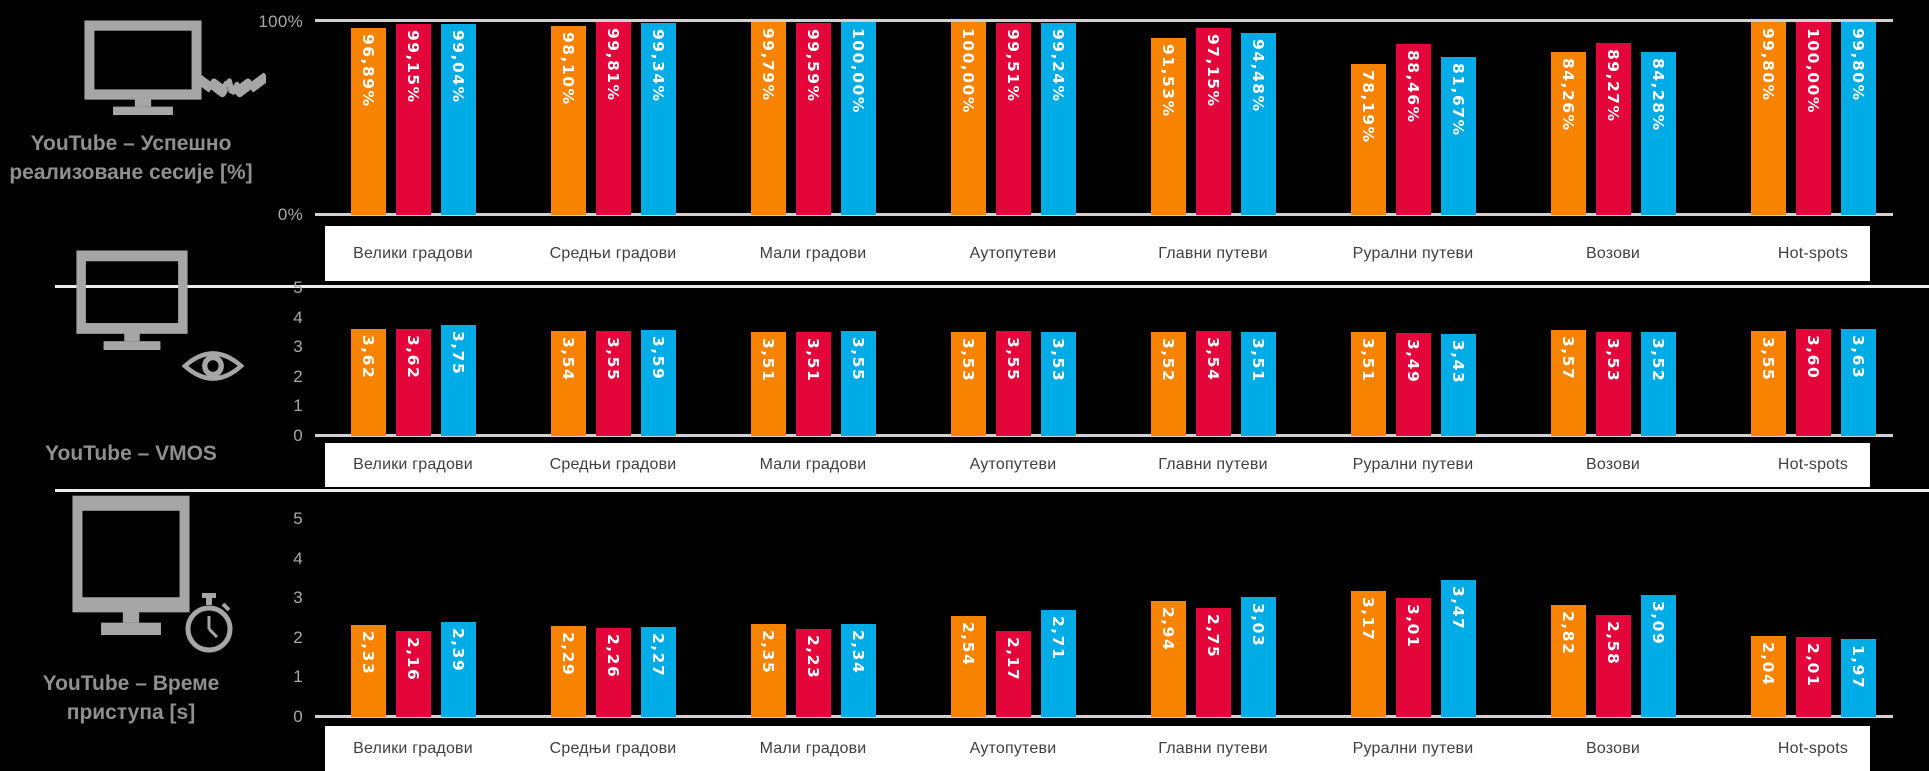 The image size is (1929, 771). Describe the element at coordinates (131, 713) in the screenshot. I see `chart-title-line: приступа [s]` at that location.